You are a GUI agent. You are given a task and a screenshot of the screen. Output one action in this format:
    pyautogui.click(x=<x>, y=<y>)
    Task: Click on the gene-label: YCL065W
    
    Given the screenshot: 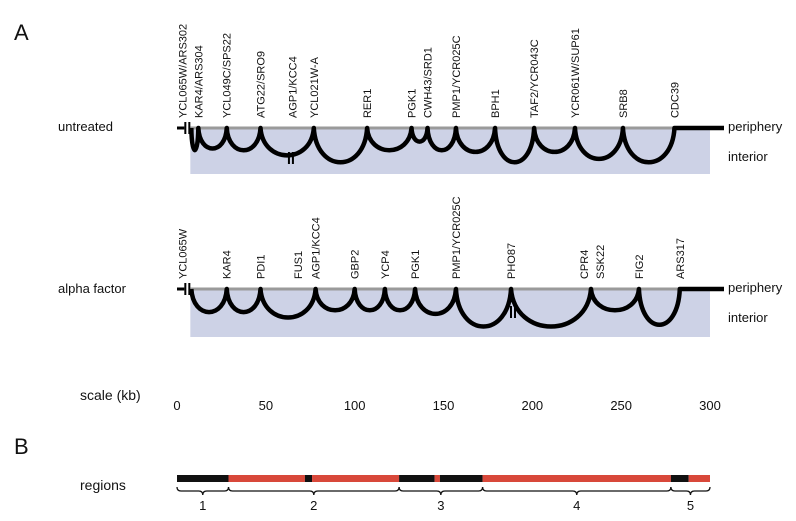 What is the action you would take?
    pyautogui.click(x=183, y=253)
    